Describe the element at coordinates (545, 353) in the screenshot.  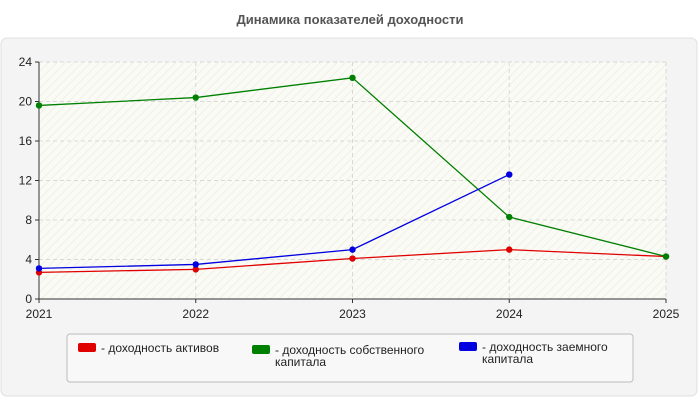
I see `legend-label-borrowed: - доходность заемного капитала` at that location.